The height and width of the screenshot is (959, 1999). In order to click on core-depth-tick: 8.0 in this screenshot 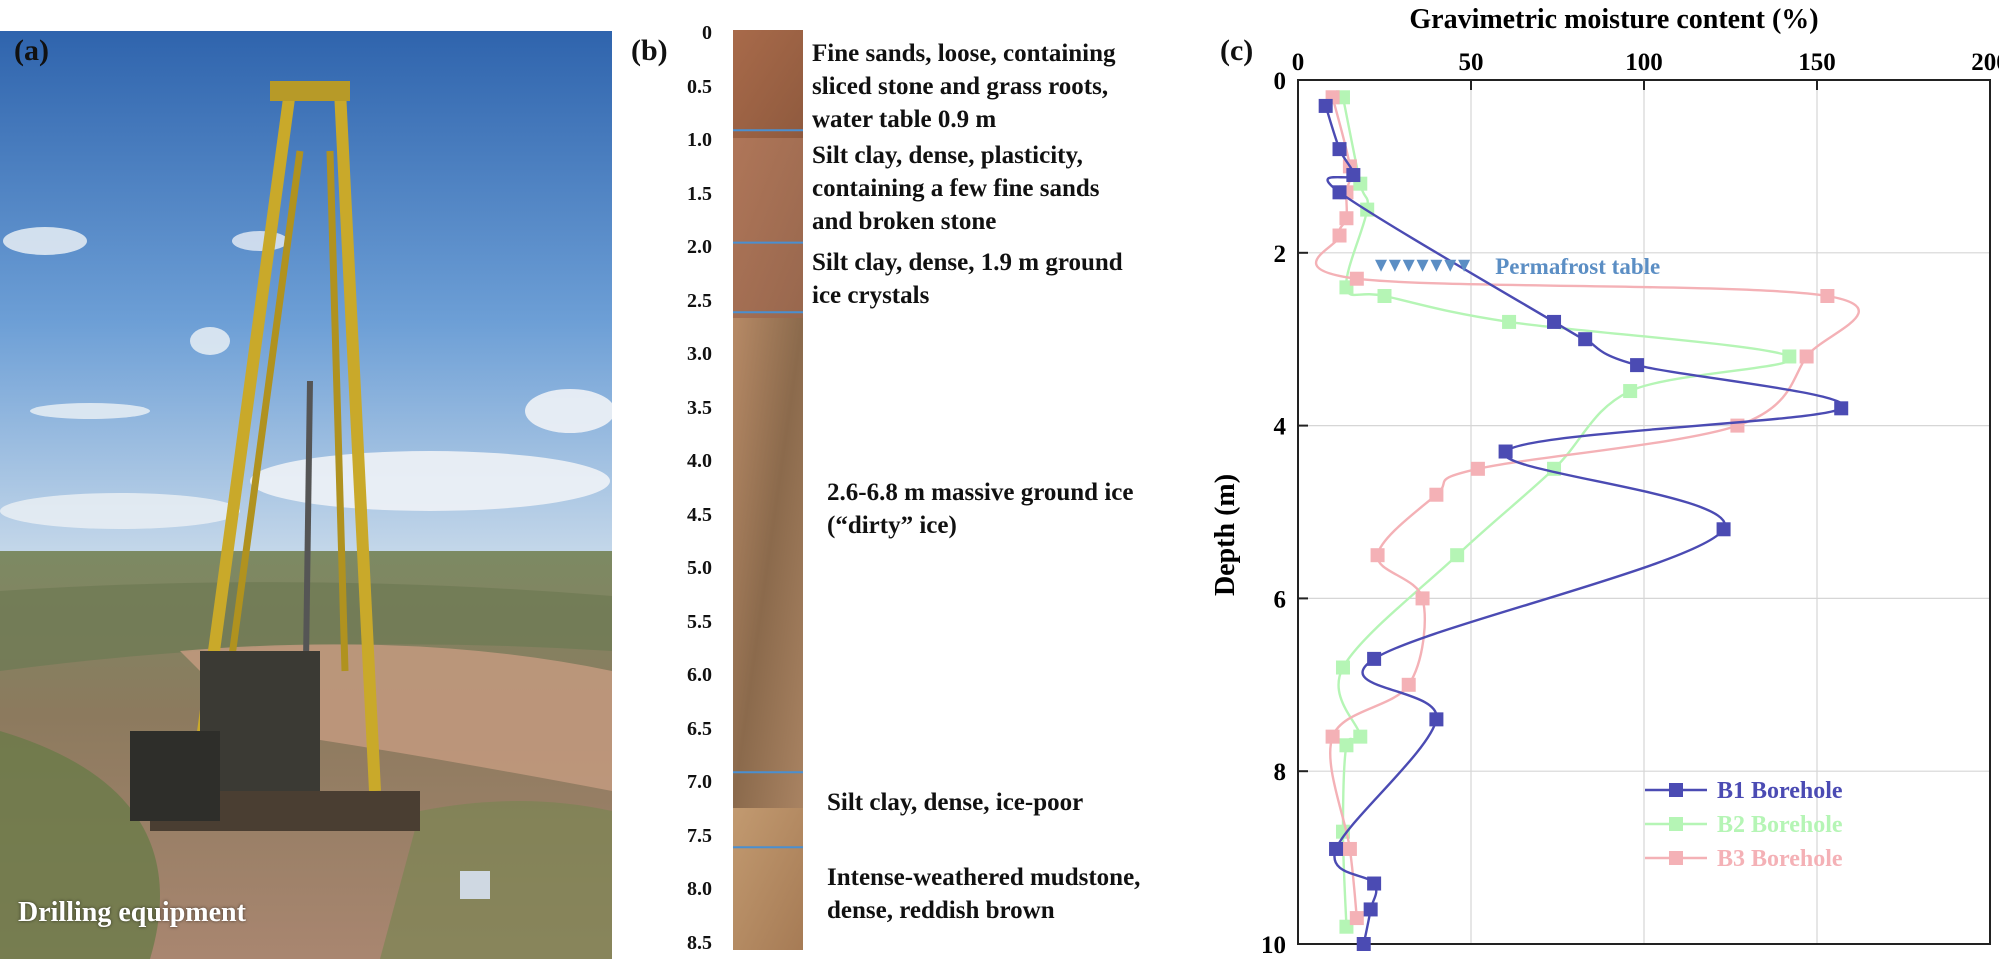, I will do `click(699, 889)`.